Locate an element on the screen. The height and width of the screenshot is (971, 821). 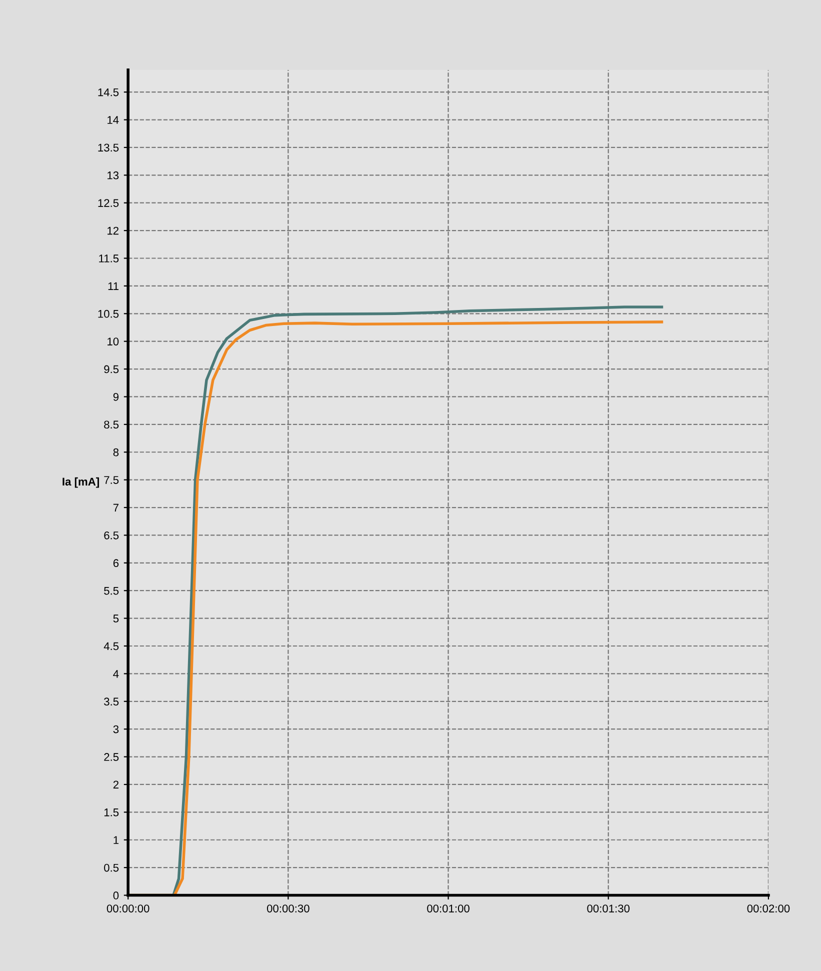
y-tick-label: 5 is located at coordinates (116, 618).